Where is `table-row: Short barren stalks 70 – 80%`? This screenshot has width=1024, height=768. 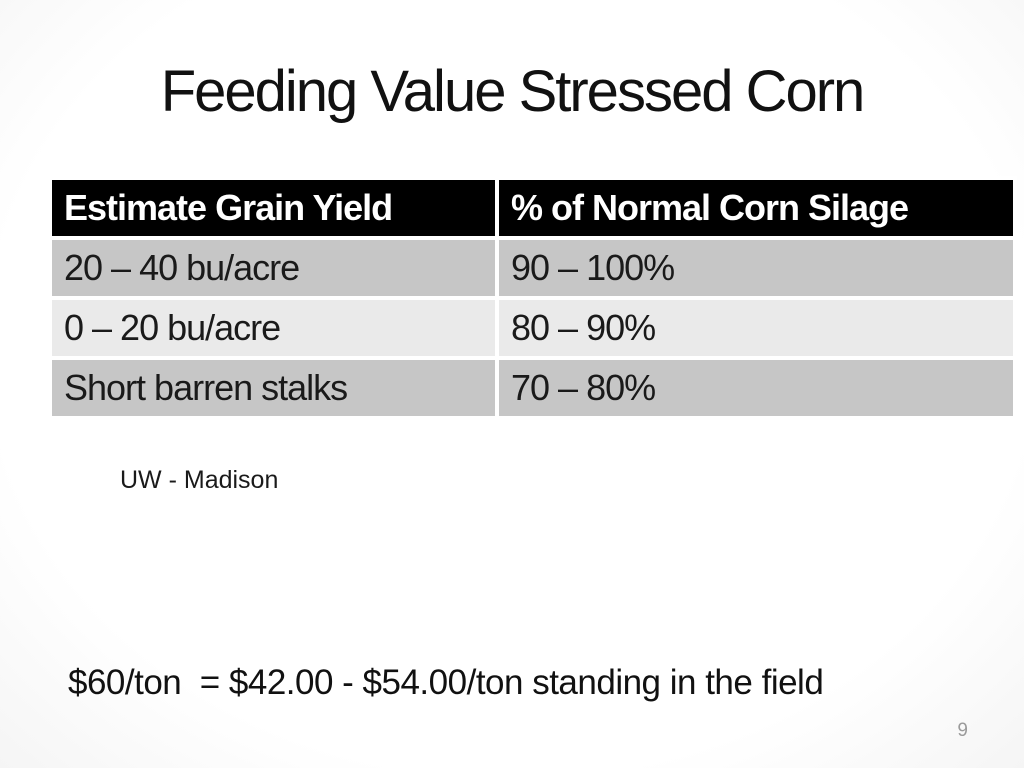
table-row: Short barren stalks 70 – 80% is located at coordinates (532, 388).